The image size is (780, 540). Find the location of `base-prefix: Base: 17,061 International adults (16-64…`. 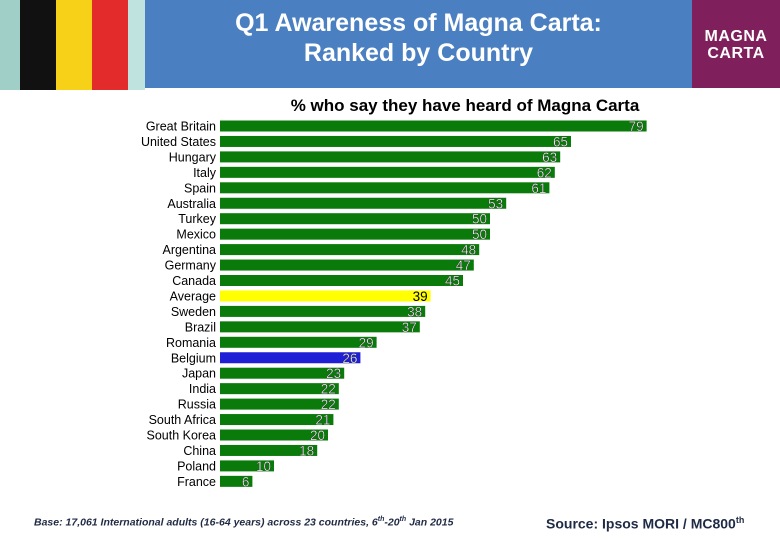

base-prefix: Base: 17,061 International adults (16-64… is located at coordinates (206, 522).